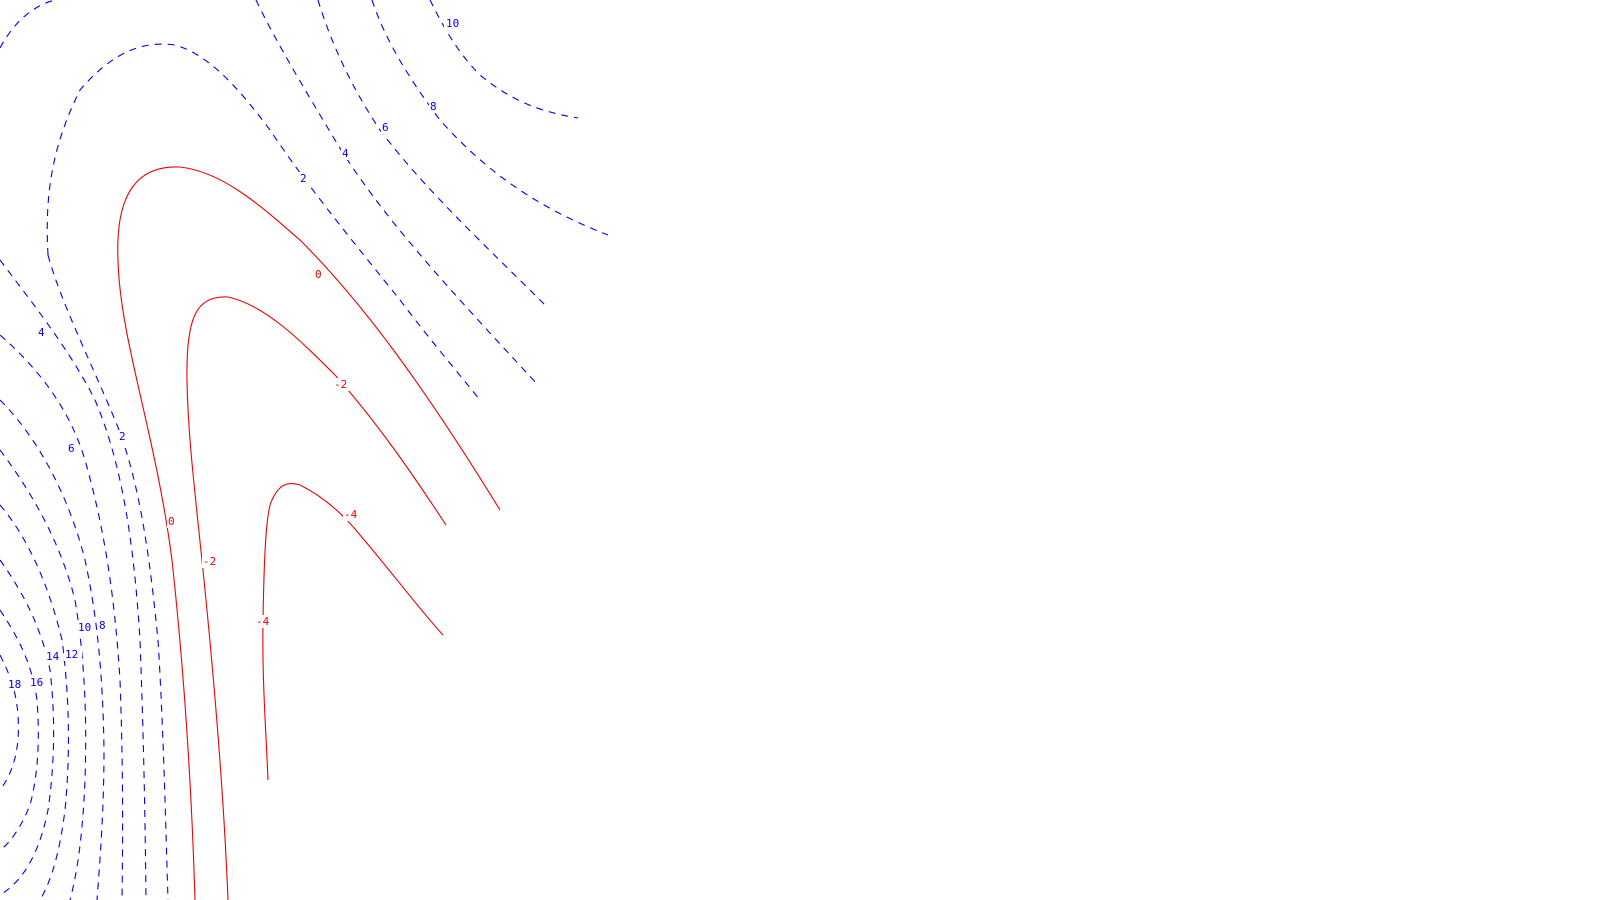 The image size is (1600, 900). I want to click on contour-label: 12, so click(71, 654).